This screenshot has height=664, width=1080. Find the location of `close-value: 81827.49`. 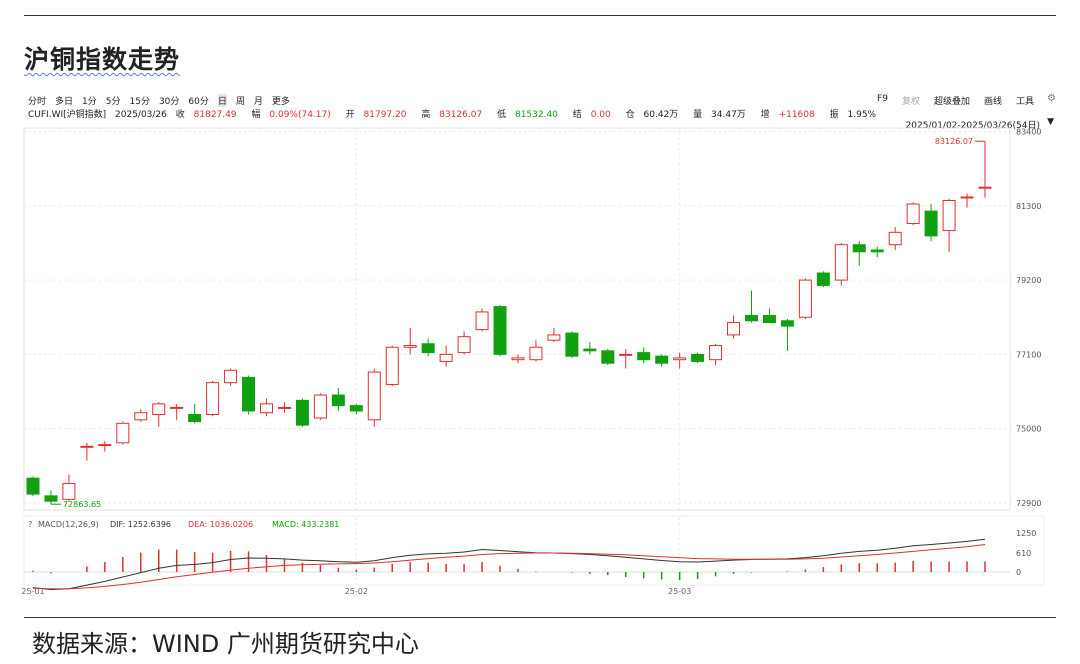

close-value: 81827.49 is located at coordinates (215, 115).